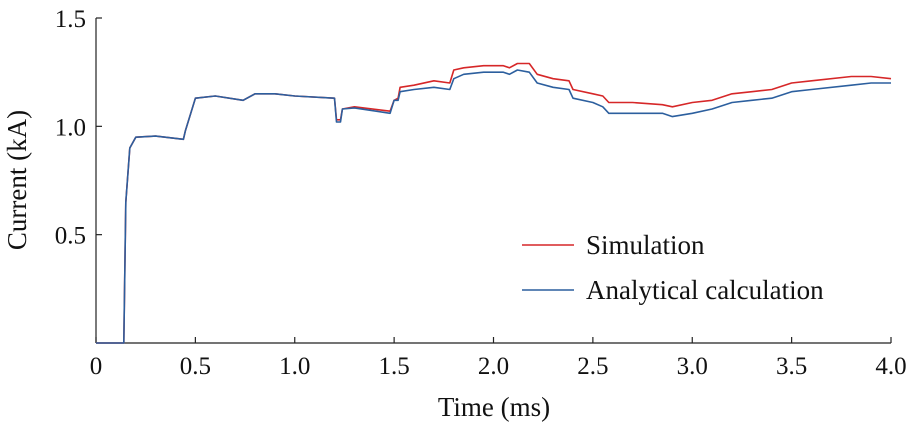  Describe the element at coordinates (494, 407) in the screenshot. I see `x-axis-title: Time (ms)` at that location.